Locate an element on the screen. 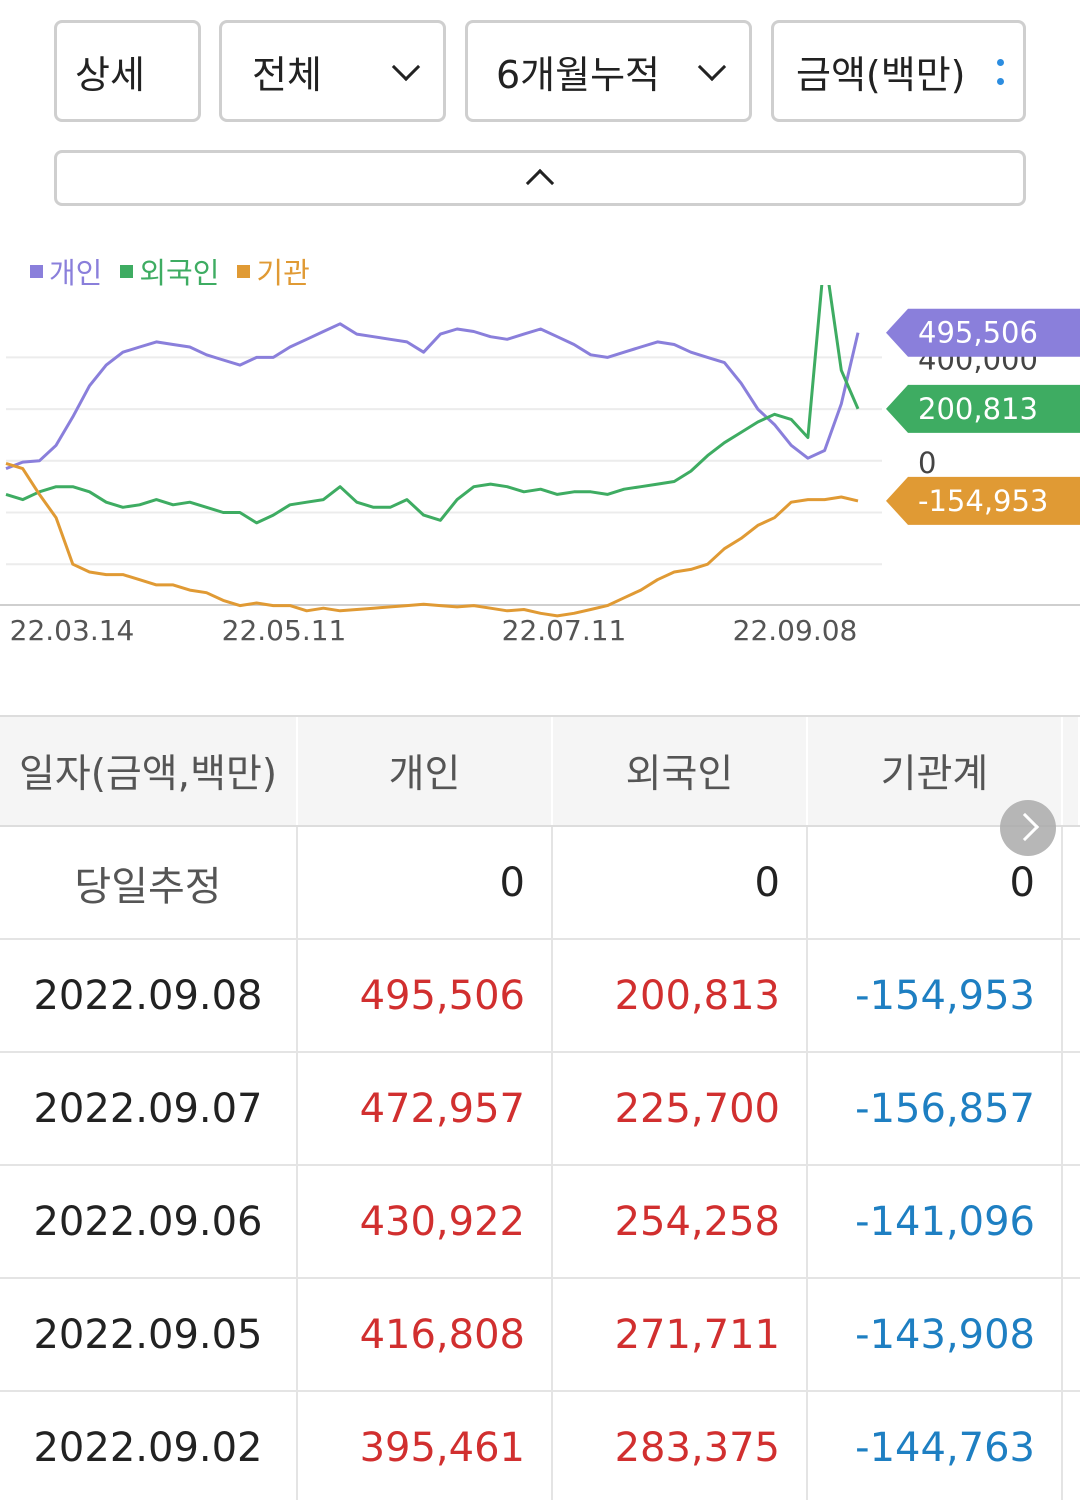  value-tag-label: 200,813 is located at coordinates (978, 409).